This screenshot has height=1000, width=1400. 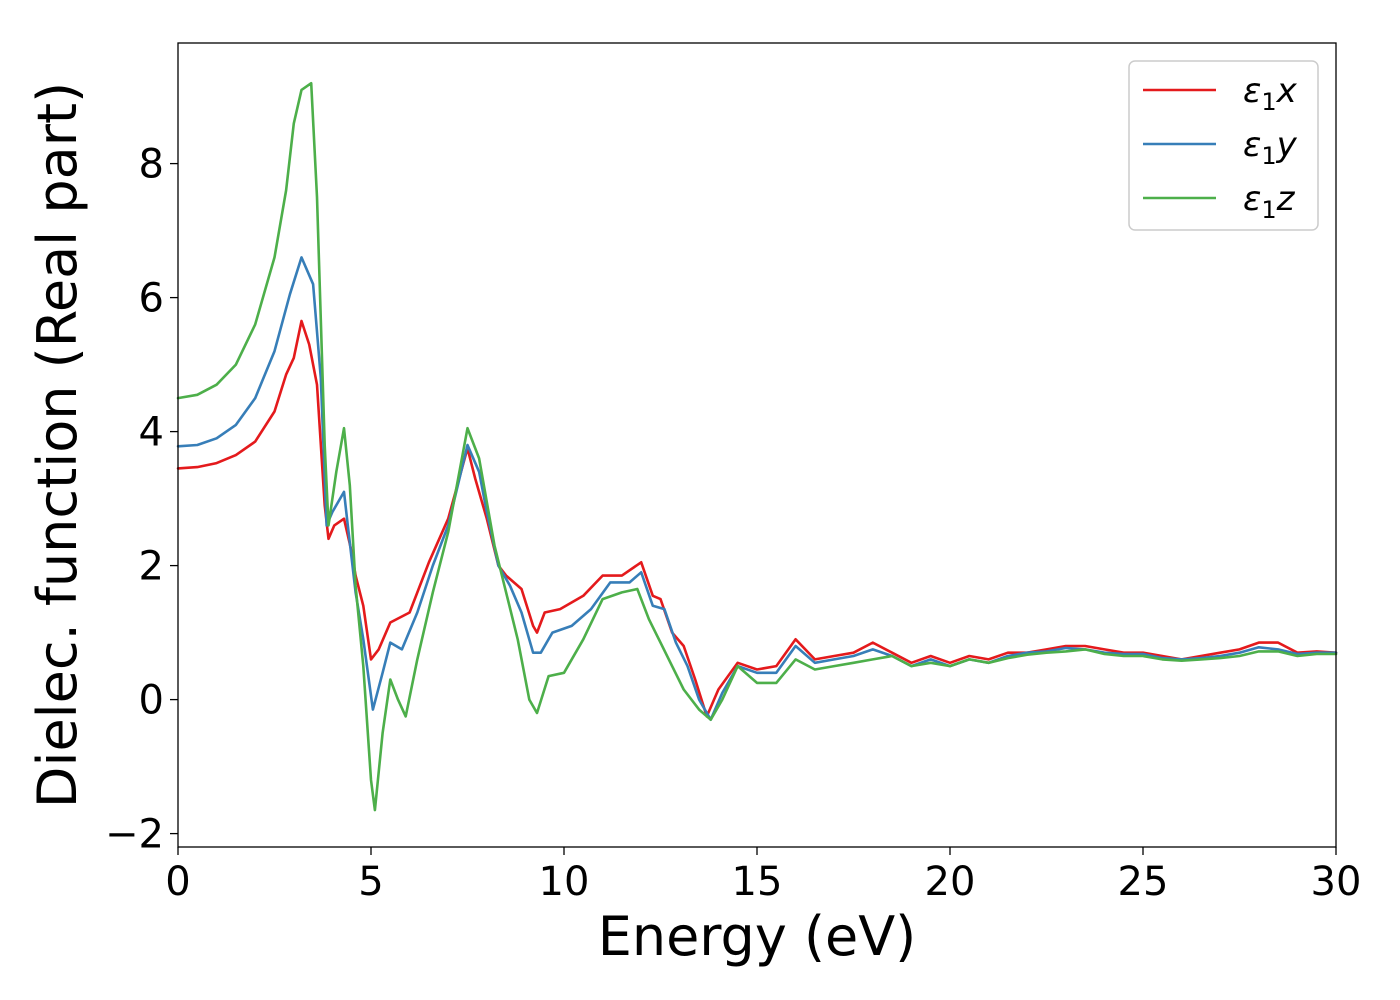 What do you see at coordinates (57, 445) in the screenshot?
I see `y-axis-label: Dielec. function (Real part)` at bounding box center [57, 445].